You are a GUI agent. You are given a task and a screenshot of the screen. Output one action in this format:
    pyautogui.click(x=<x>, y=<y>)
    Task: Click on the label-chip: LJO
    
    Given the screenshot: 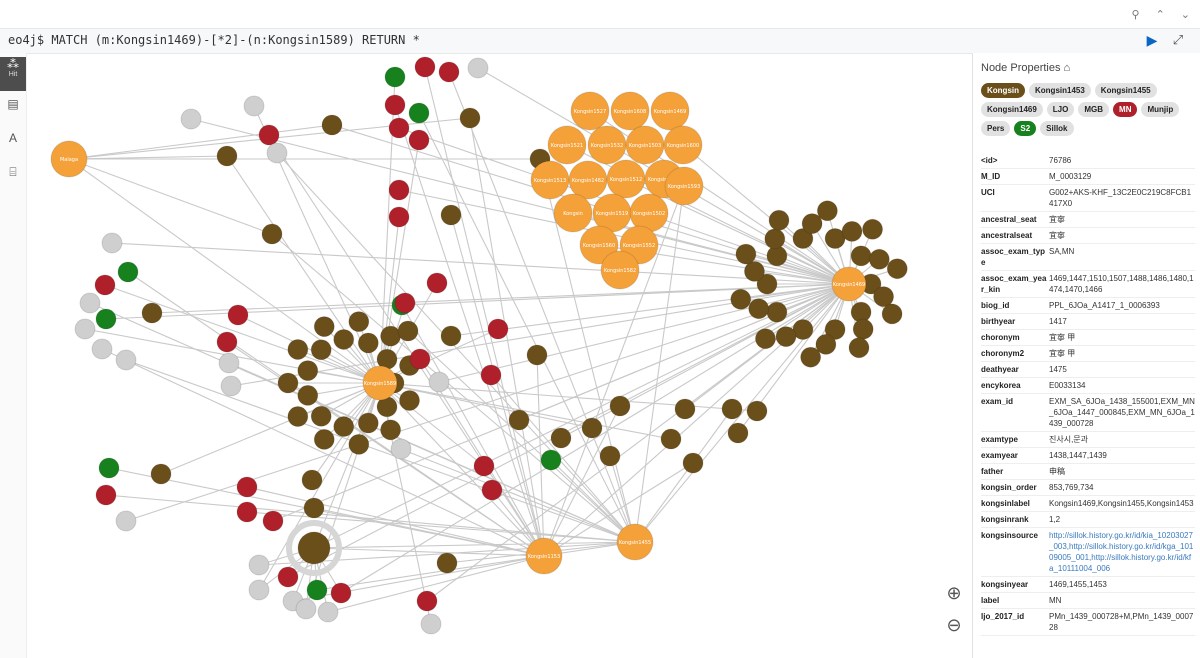 What is the action you would take?
    pyautogui.click(x=1060, y=109)
    